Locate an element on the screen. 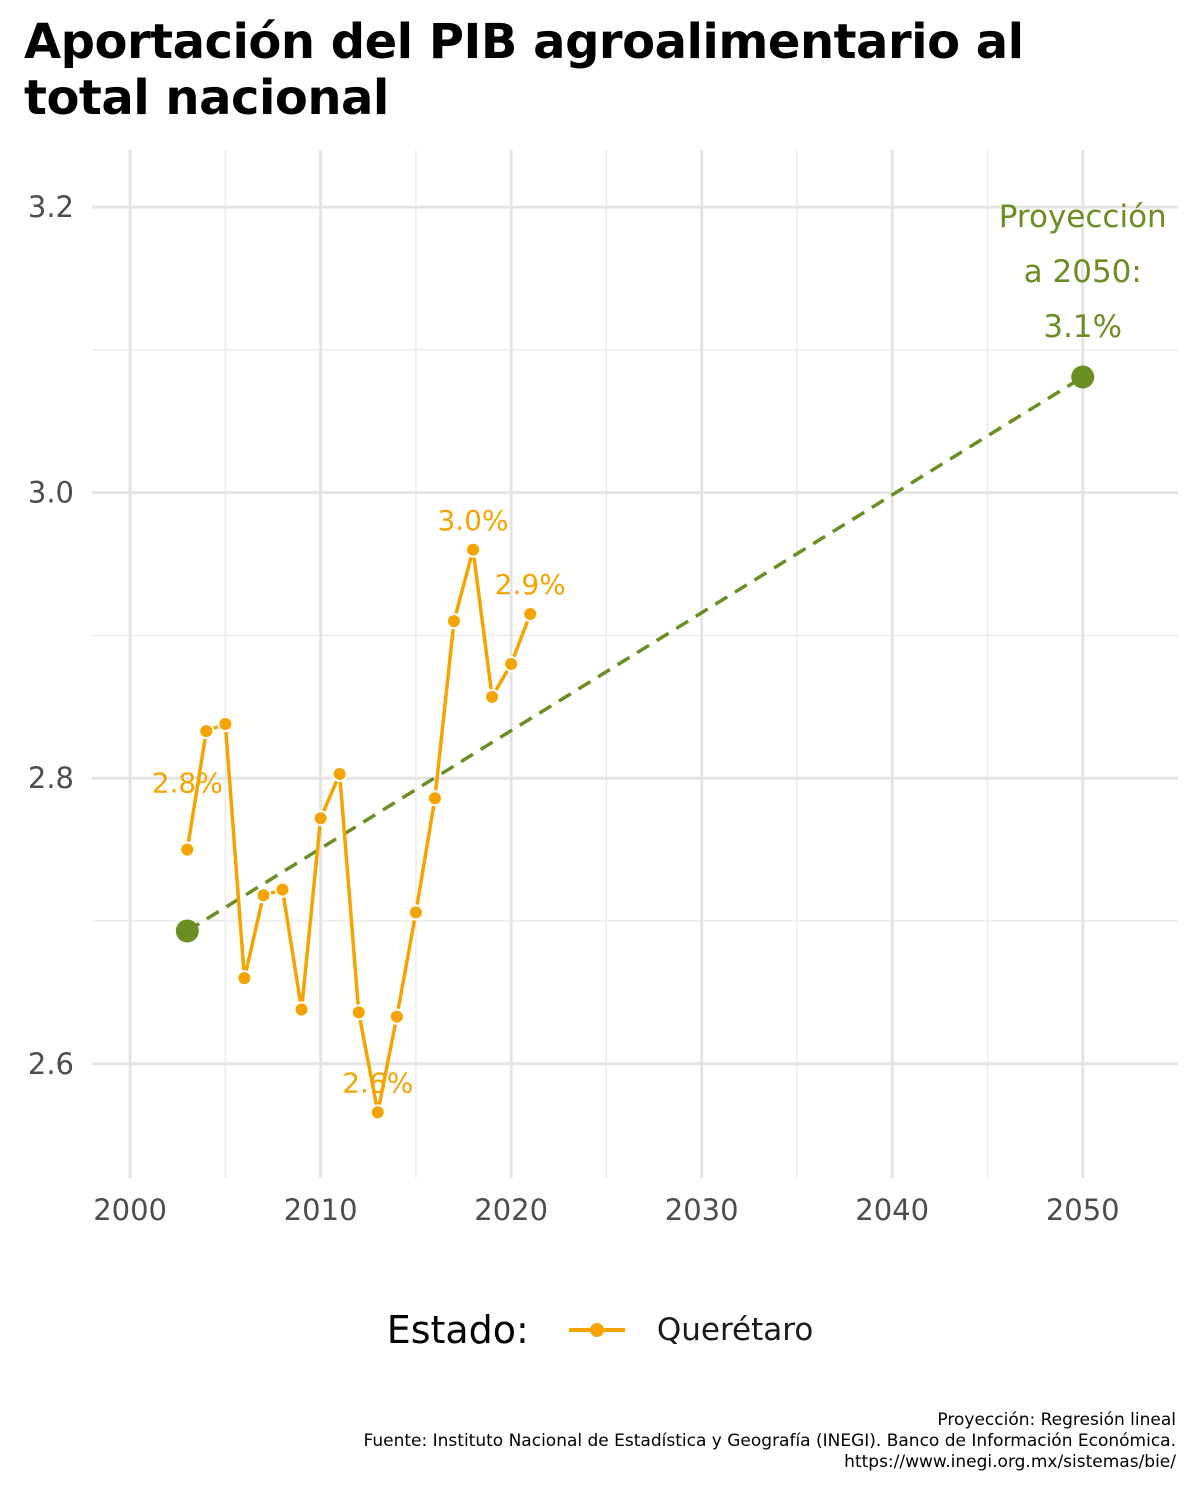 The height and width of the screenshot is (1500, 1200). x-tick-label: 2030 is located at coordinates (702, 1210).